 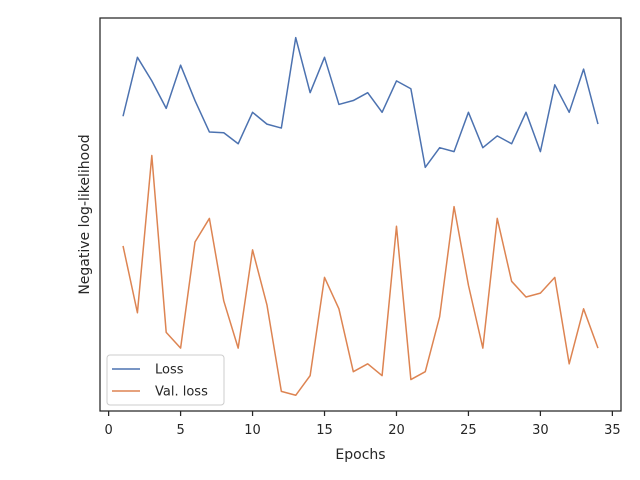 What do you see at coordinates (169, 370) in the screenshot?
I see `legend-label-loss: Loss` at bounding box center [169, 370].